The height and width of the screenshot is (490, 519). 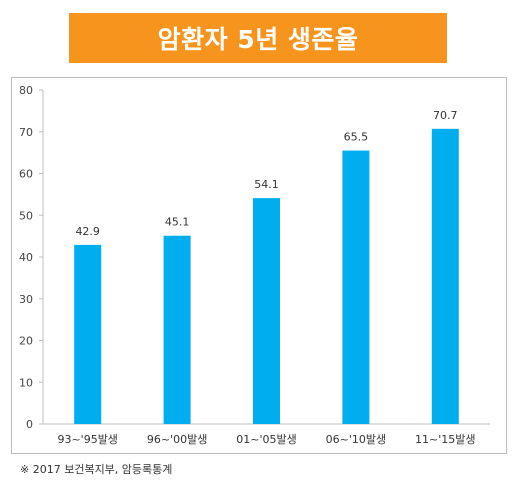 I want to click on x-tick-label: 96~'00발생, so click(x=177, y=439).